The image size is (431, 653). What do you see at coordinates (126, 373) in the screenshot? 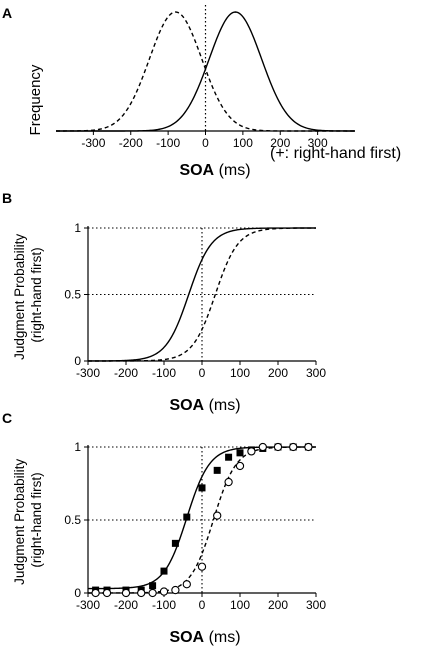
I see `panel-b-x-tick-label: -200` at bounding box center [126, 373].